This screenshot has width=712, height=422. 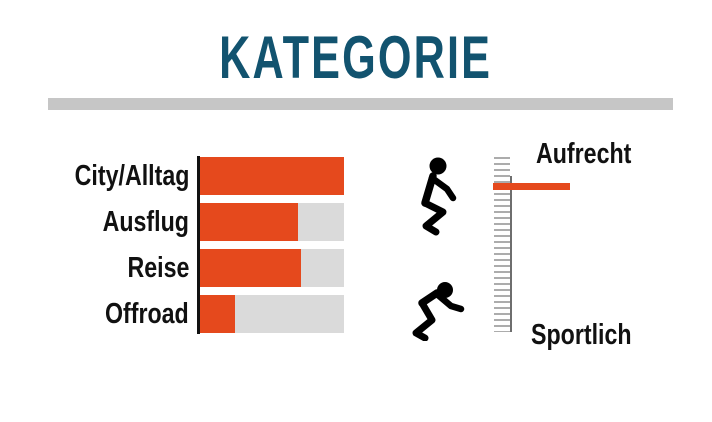 I want to click on bar-row: Reise, so click(x=172, y=268).